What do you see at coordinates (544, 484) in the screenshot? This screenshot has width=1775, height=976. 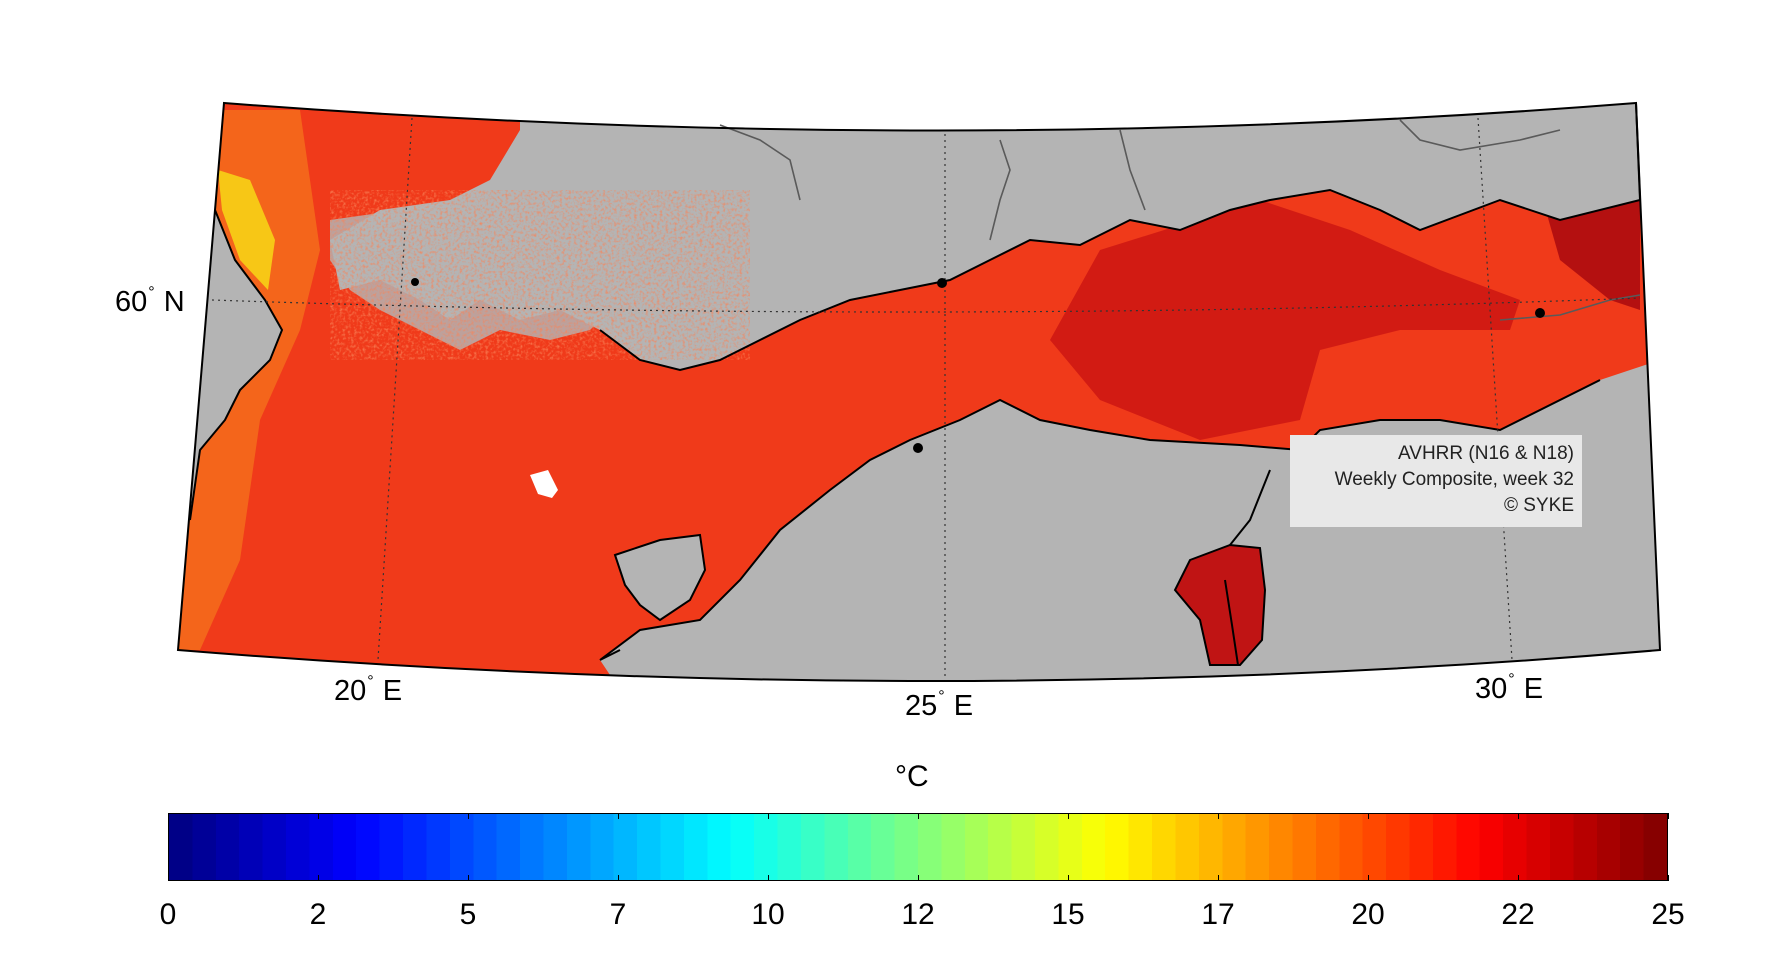 I see `cloud-spot` at bounding box center [544, 484].